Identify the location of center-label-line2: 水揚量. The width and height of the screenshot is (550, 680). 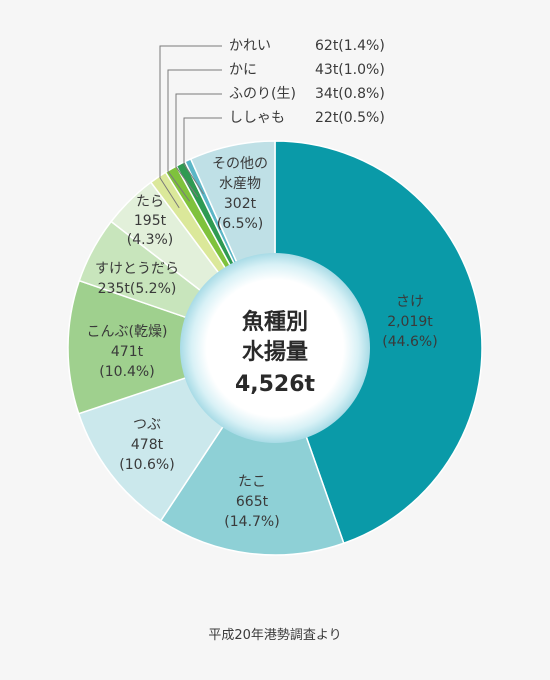
(275, 352).